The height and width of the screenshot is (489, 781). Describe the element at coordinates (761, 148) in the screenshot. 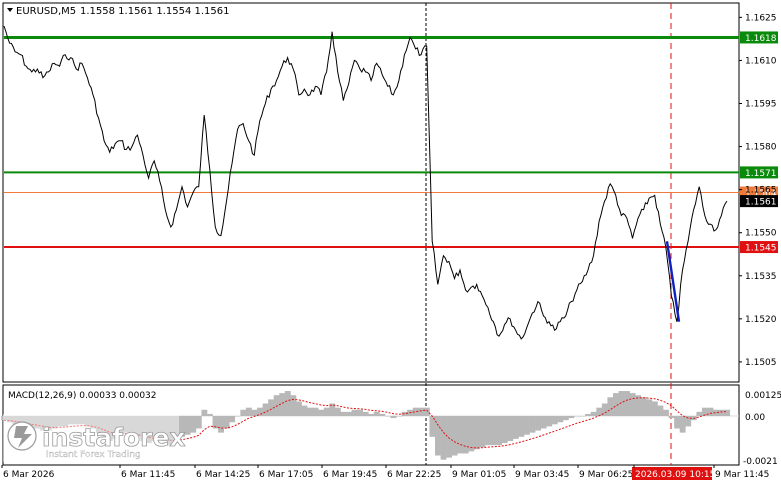

I see `price-tick: 1.1580` at that location.